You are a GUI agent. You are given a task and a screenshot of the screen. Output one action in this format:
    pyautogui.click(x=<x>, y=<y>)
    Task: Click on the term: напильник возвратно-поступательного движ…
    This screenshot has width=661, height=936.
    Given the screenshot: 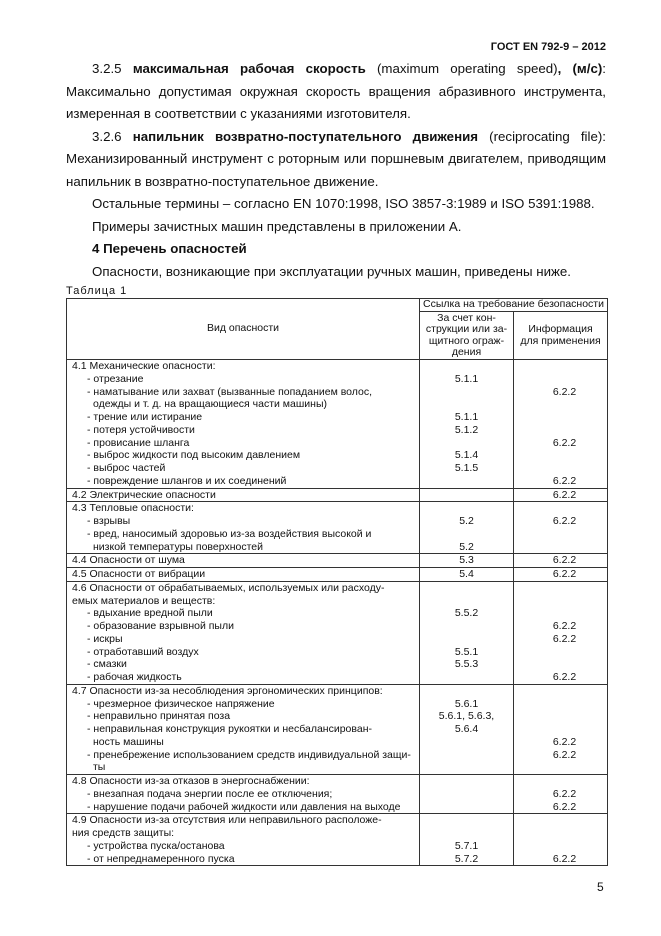 What is the action you would take?
    pyautogui.click(x=305, y=136)
    